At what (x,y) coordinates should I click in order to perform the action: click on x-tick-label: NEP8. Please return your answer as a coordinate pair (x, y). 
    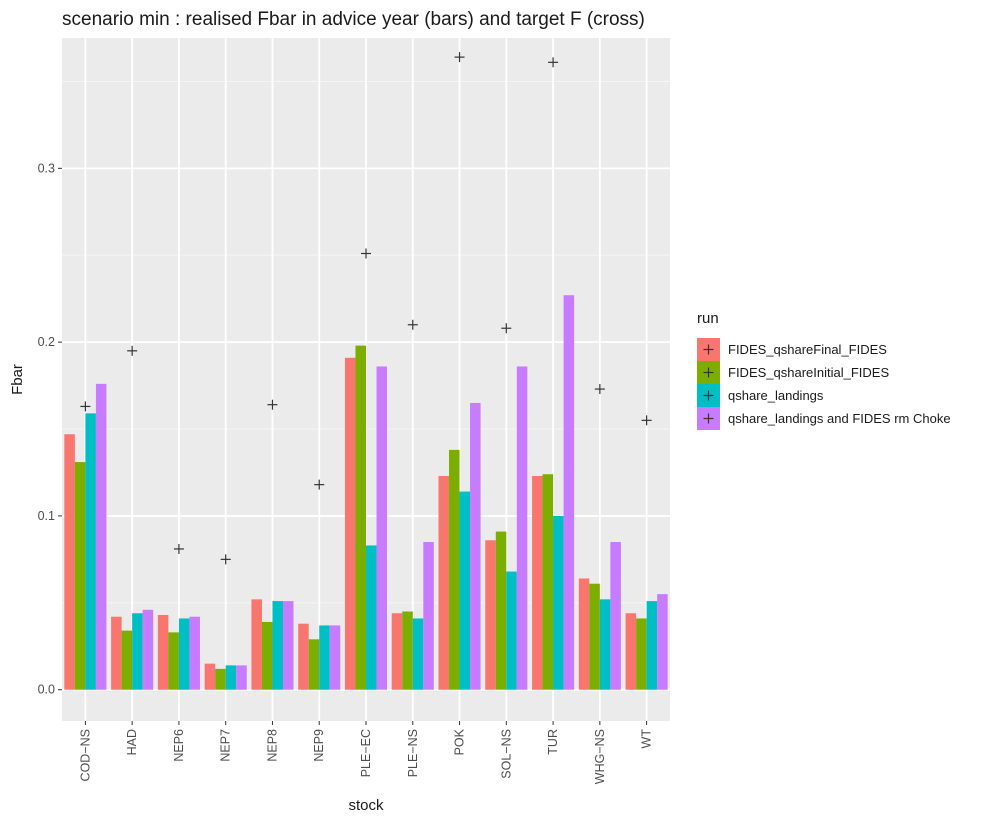
    Looking at the image, I should click on (272, 745).